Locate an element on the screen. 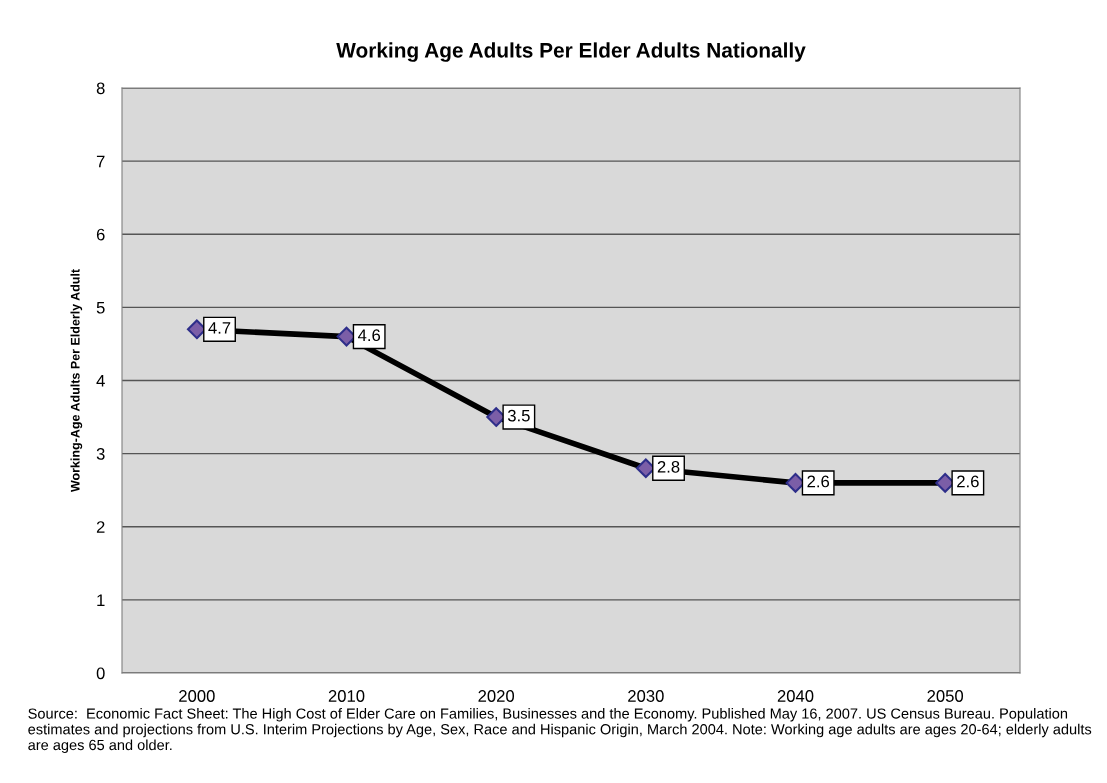 This screenshot has width=1107, height=783. y-tick-label: 3 is located at coordinates (100, 454).